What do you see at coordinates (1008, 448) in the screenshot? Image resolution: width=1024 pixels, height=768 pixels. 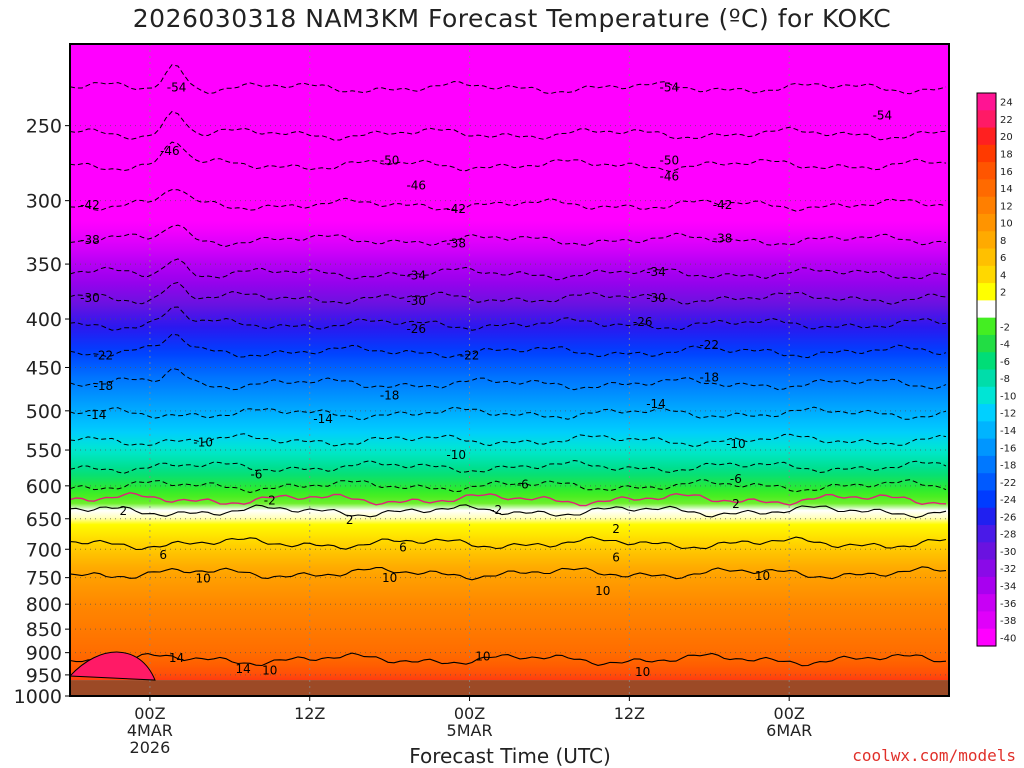 I see `colorbar-label: -16` at bounding box center [1008, 448].